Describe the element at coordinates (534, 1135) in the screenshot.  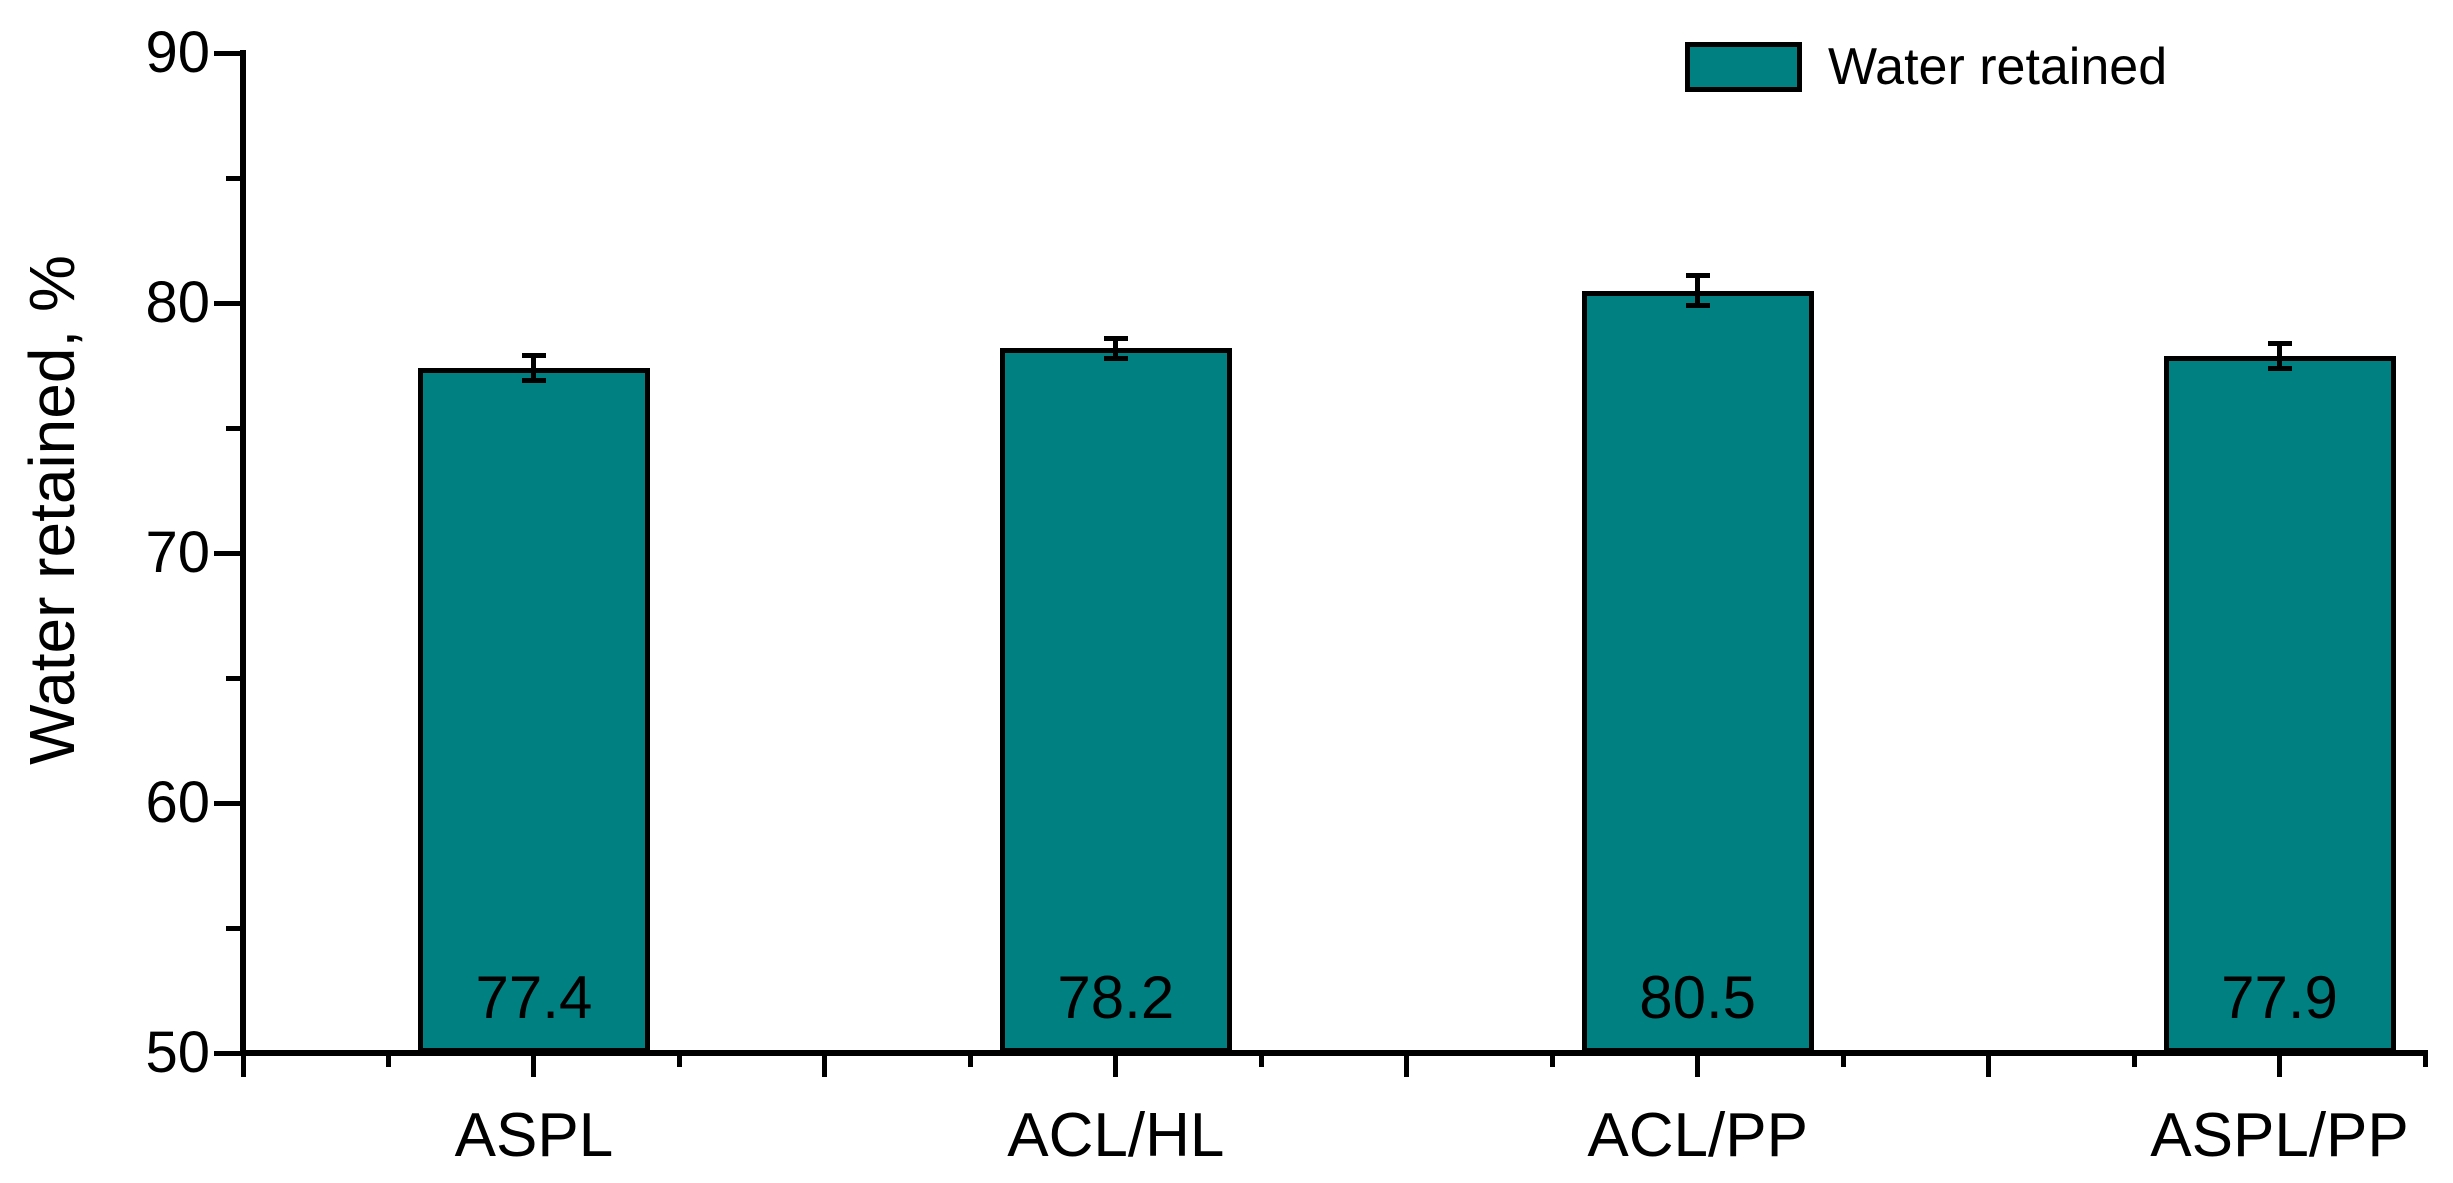
I see `x-category-label: ASPL` at that location.